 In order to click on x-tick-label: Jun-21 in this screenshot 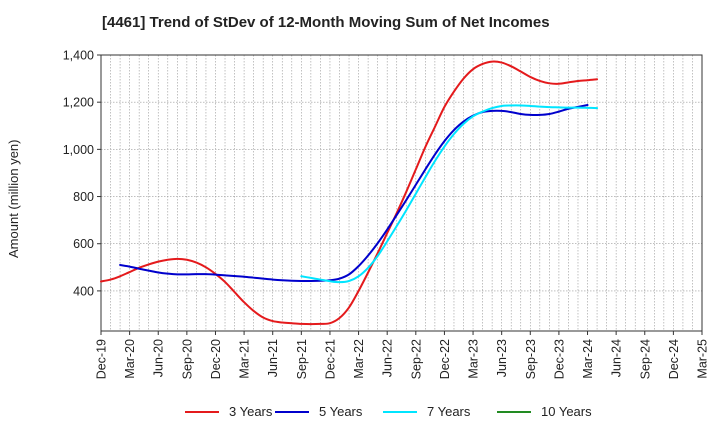, I will do `click(273, 358)`.